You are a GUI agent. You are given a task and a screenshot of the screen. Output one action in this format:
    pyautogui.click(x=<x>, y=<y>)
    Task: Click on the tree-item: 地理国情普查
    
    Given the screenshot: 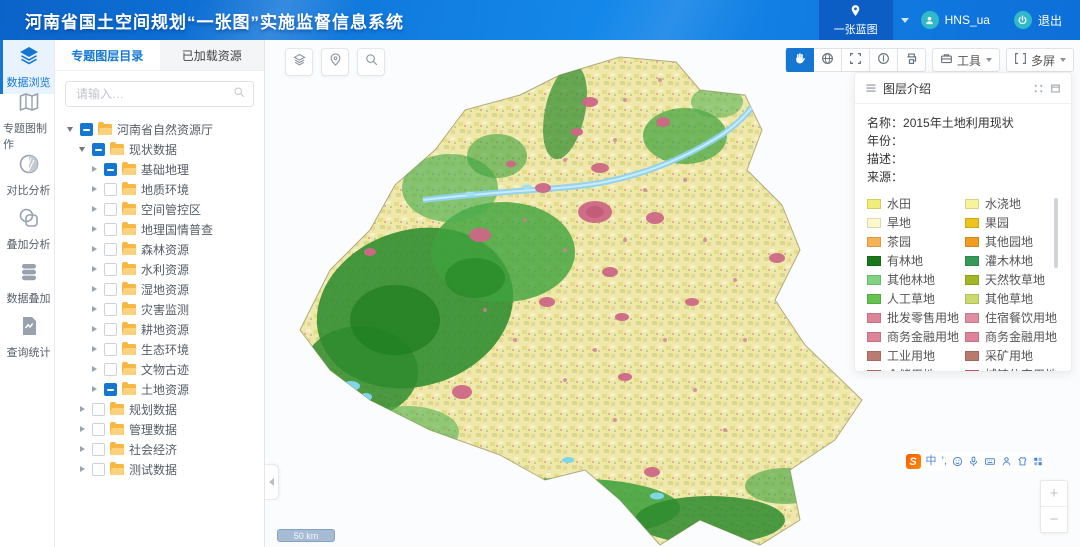 What is the action you would take?
    pyautogui.click(x=163, y=229)
    